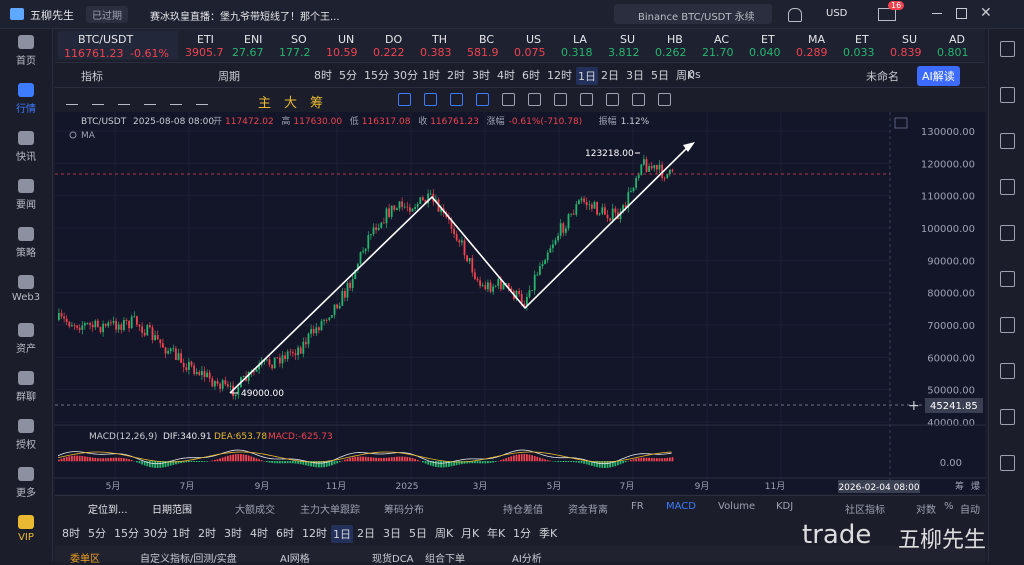 The image size is (1024, 565). Describe the element at coordinates (444, 533) in the screenshot. I see `period-button: 周K` at that location.